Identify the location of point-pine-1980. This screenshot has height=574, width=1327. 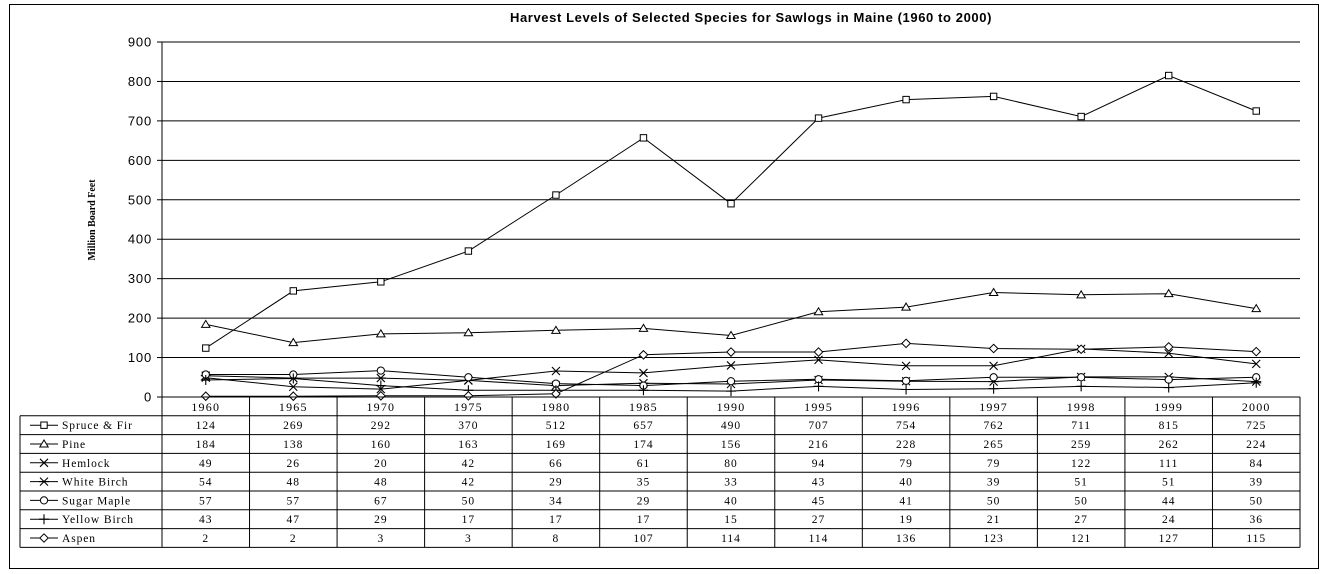
(556, 329).